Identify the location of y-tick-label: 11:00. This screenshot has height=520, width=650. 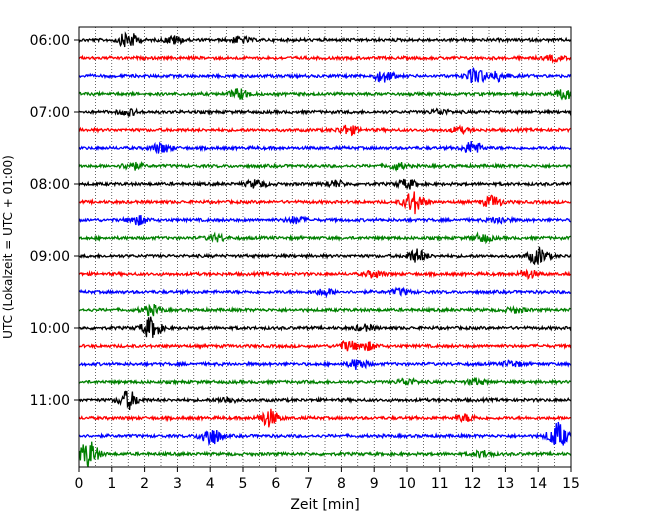
(50, 401).